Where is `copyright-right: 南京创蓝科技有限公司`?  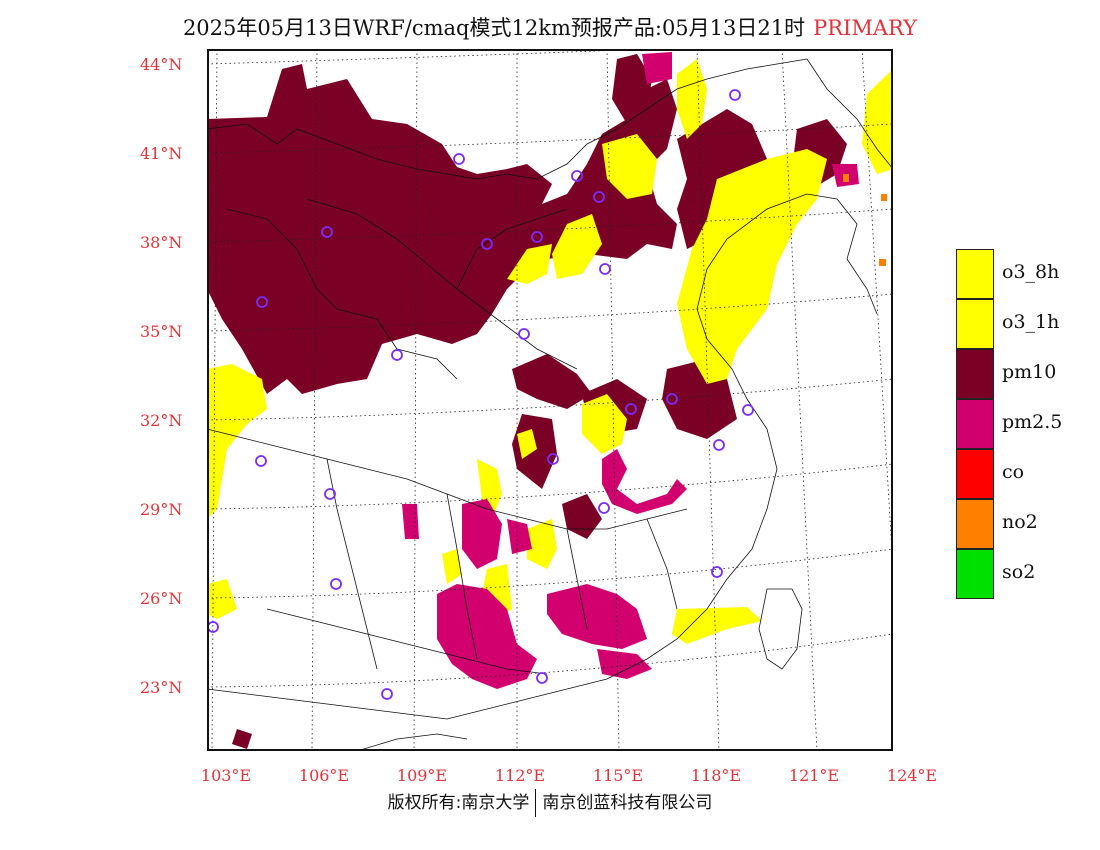 copyright-right: 南京创蓝科技有限公司 is located at coordinates (627, 803).